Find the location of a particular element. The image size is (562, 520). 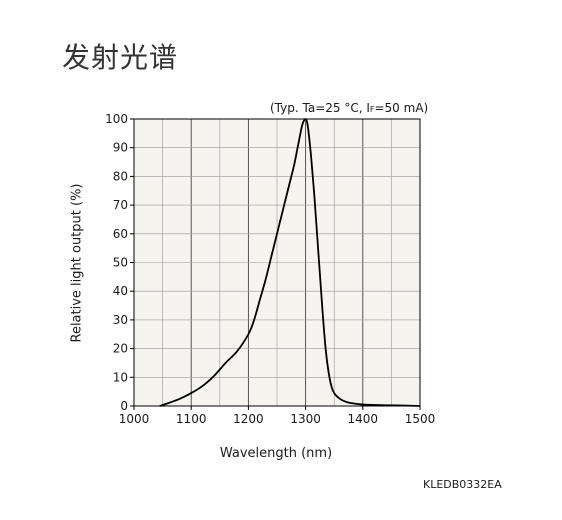

conditions-suffix: =50 mA) is located at coordinates (401, 108).